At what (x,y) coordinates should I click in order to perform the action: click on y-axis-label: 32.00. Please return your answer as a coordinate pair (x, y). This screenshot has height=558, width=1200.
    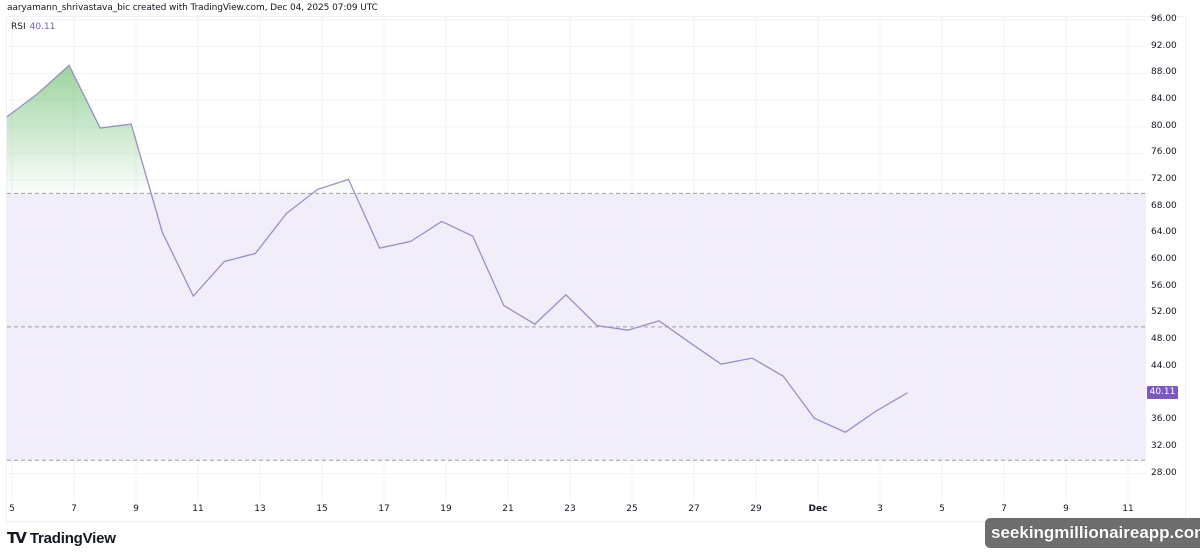
    Looking at the image, I should click on (1164, 445).